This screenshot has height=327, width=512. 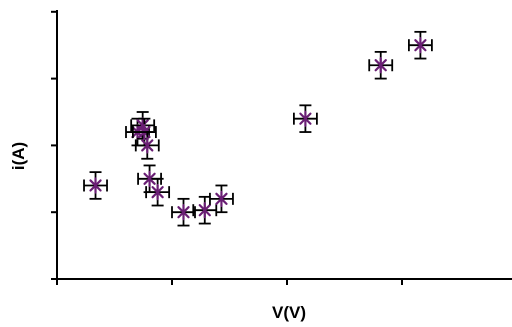 I want to click on x-axis-title: V(V), so click(x=289, y=312).